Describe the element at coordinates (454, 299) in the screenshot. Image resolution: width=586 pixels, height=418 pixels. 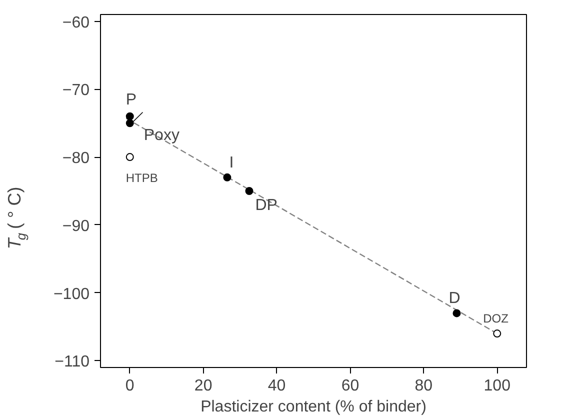
I see `annotation: D` at that location.